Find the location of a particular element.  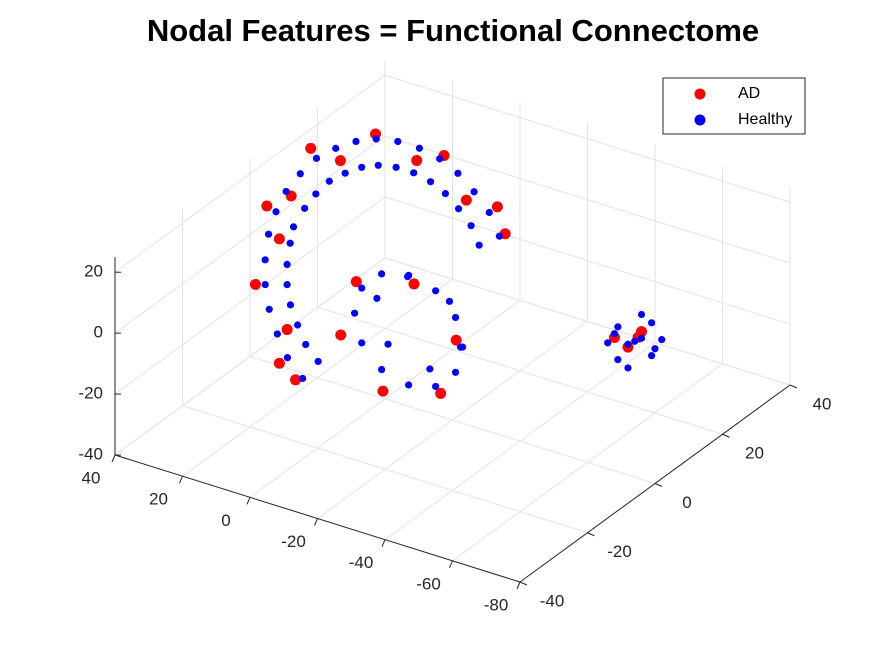

x-tick-label: 40 is located at coordinates (91, 477).